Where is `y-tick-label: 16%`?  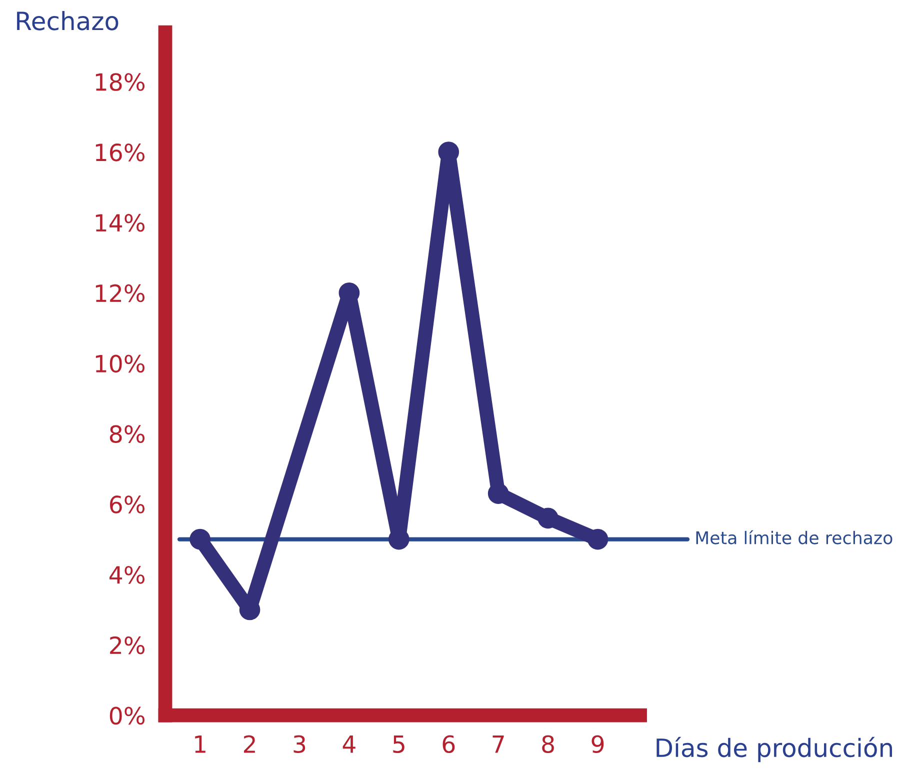
y-tick-label: 16% is located at coordinates (120, 152).